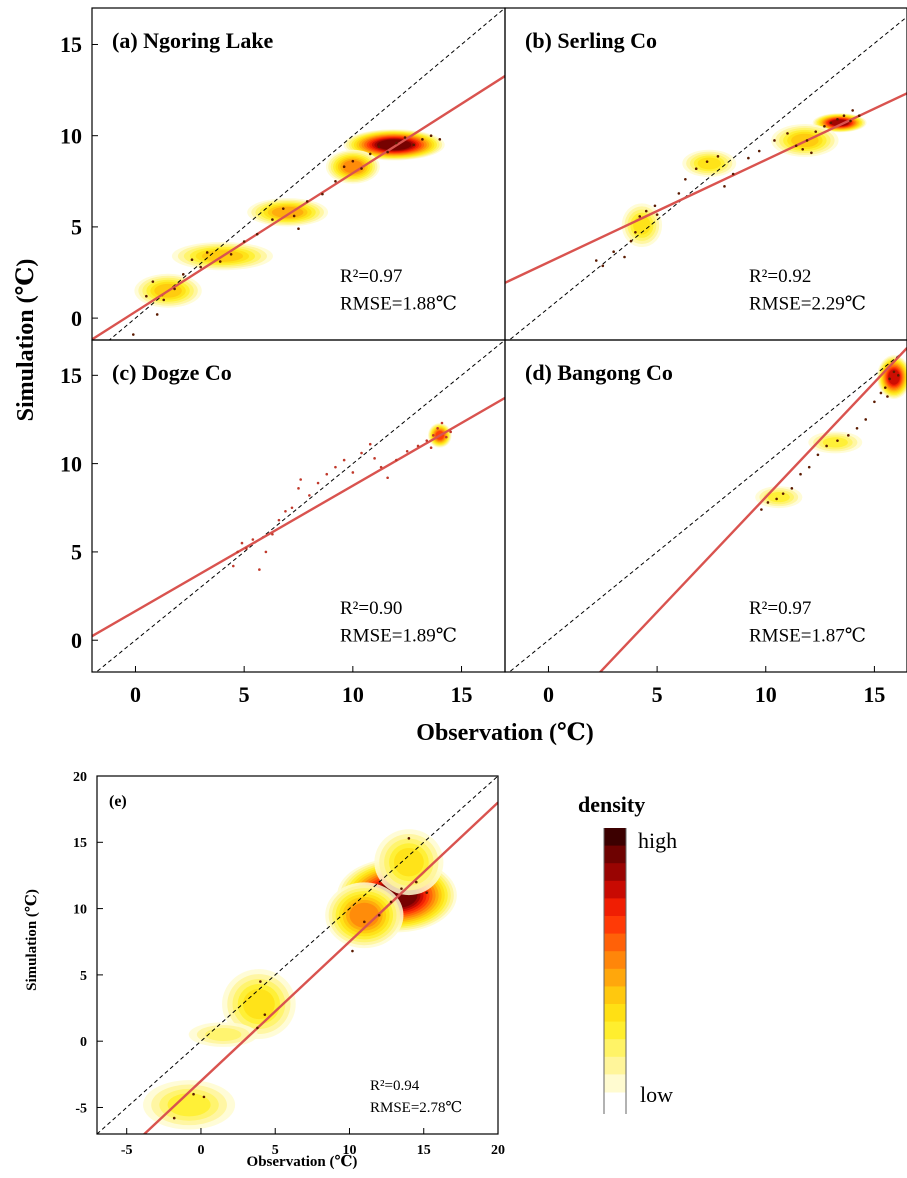 The height and width of the screenshot is (1178, 907). Describe the element at coordinates (371, 608) in the screenshot. I see `r2-label: R²=0.90` at that location.